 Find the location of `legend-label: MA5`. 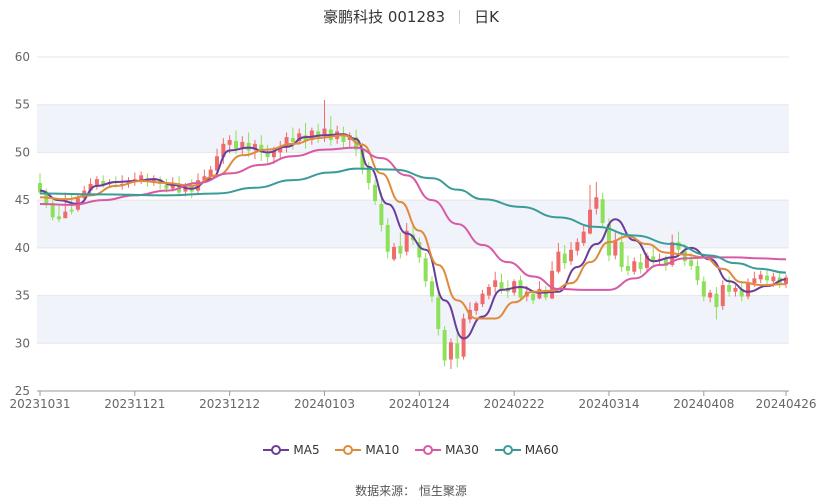

legend-label: MA5 is located at coordinates (306, 450).